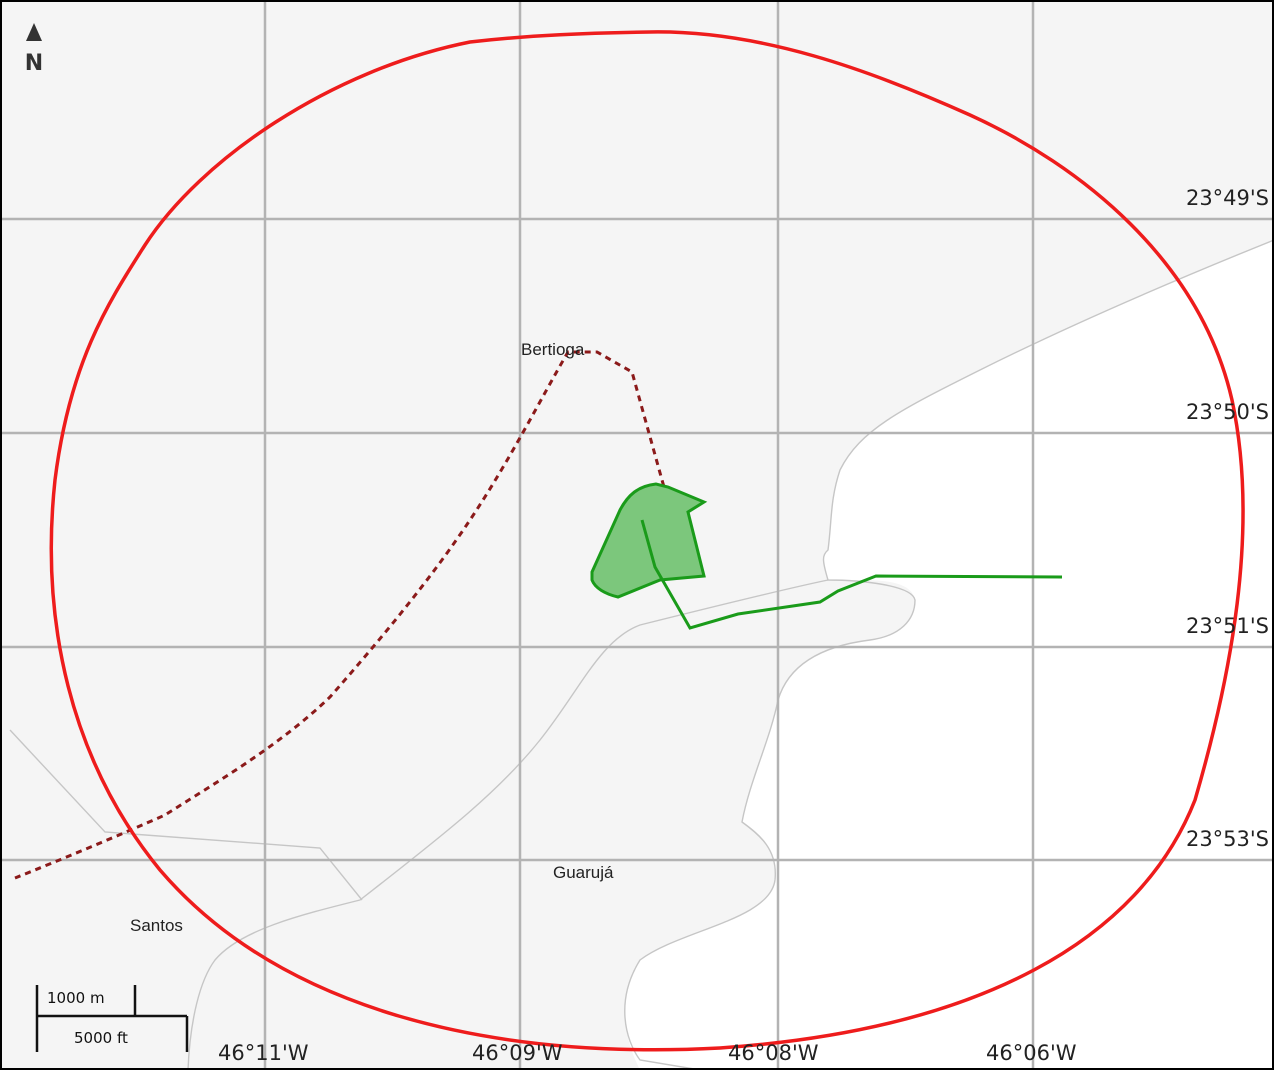  I want to click on lat-label-4: 23°53'S, so click(1227, 839).